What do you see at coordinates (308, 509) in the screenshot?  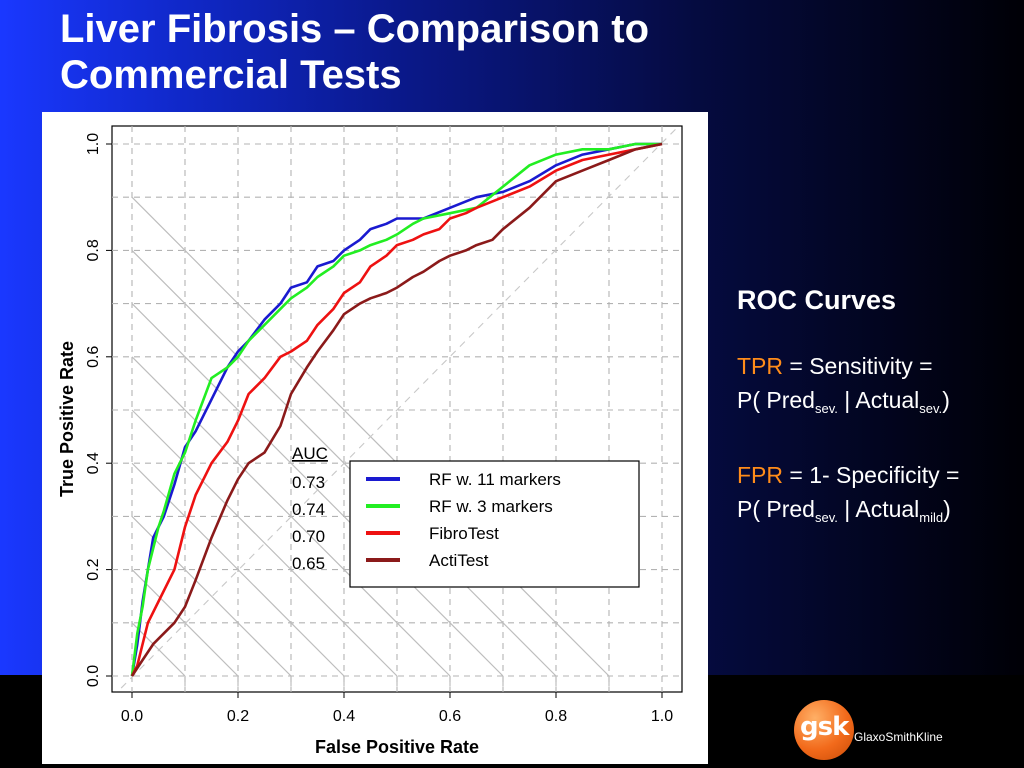 I see `auc-value: 0.74` at bounding box center [308, 509].